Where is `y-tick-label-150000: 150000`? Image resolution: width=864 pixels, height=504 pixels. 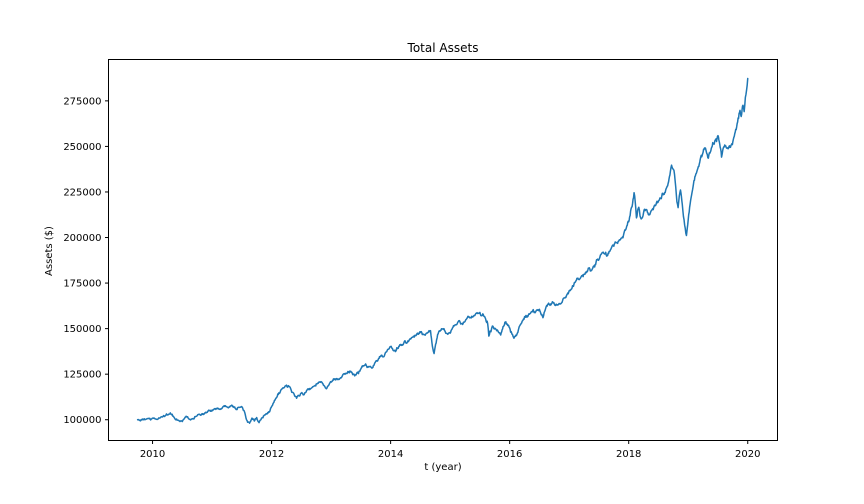 y-tick-label-150000: 150000 is located at coordinates (82, 329).